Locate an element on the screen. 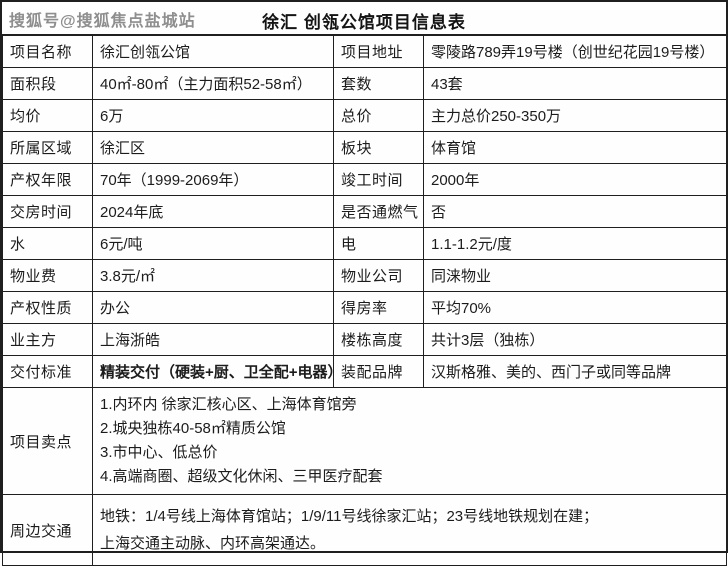  table-row: 项目名称 徐汇创瓴公馆 项目地址 零陵路789弄19号楼（创世纪花园19号楼） is located at coordinates (364, 51).